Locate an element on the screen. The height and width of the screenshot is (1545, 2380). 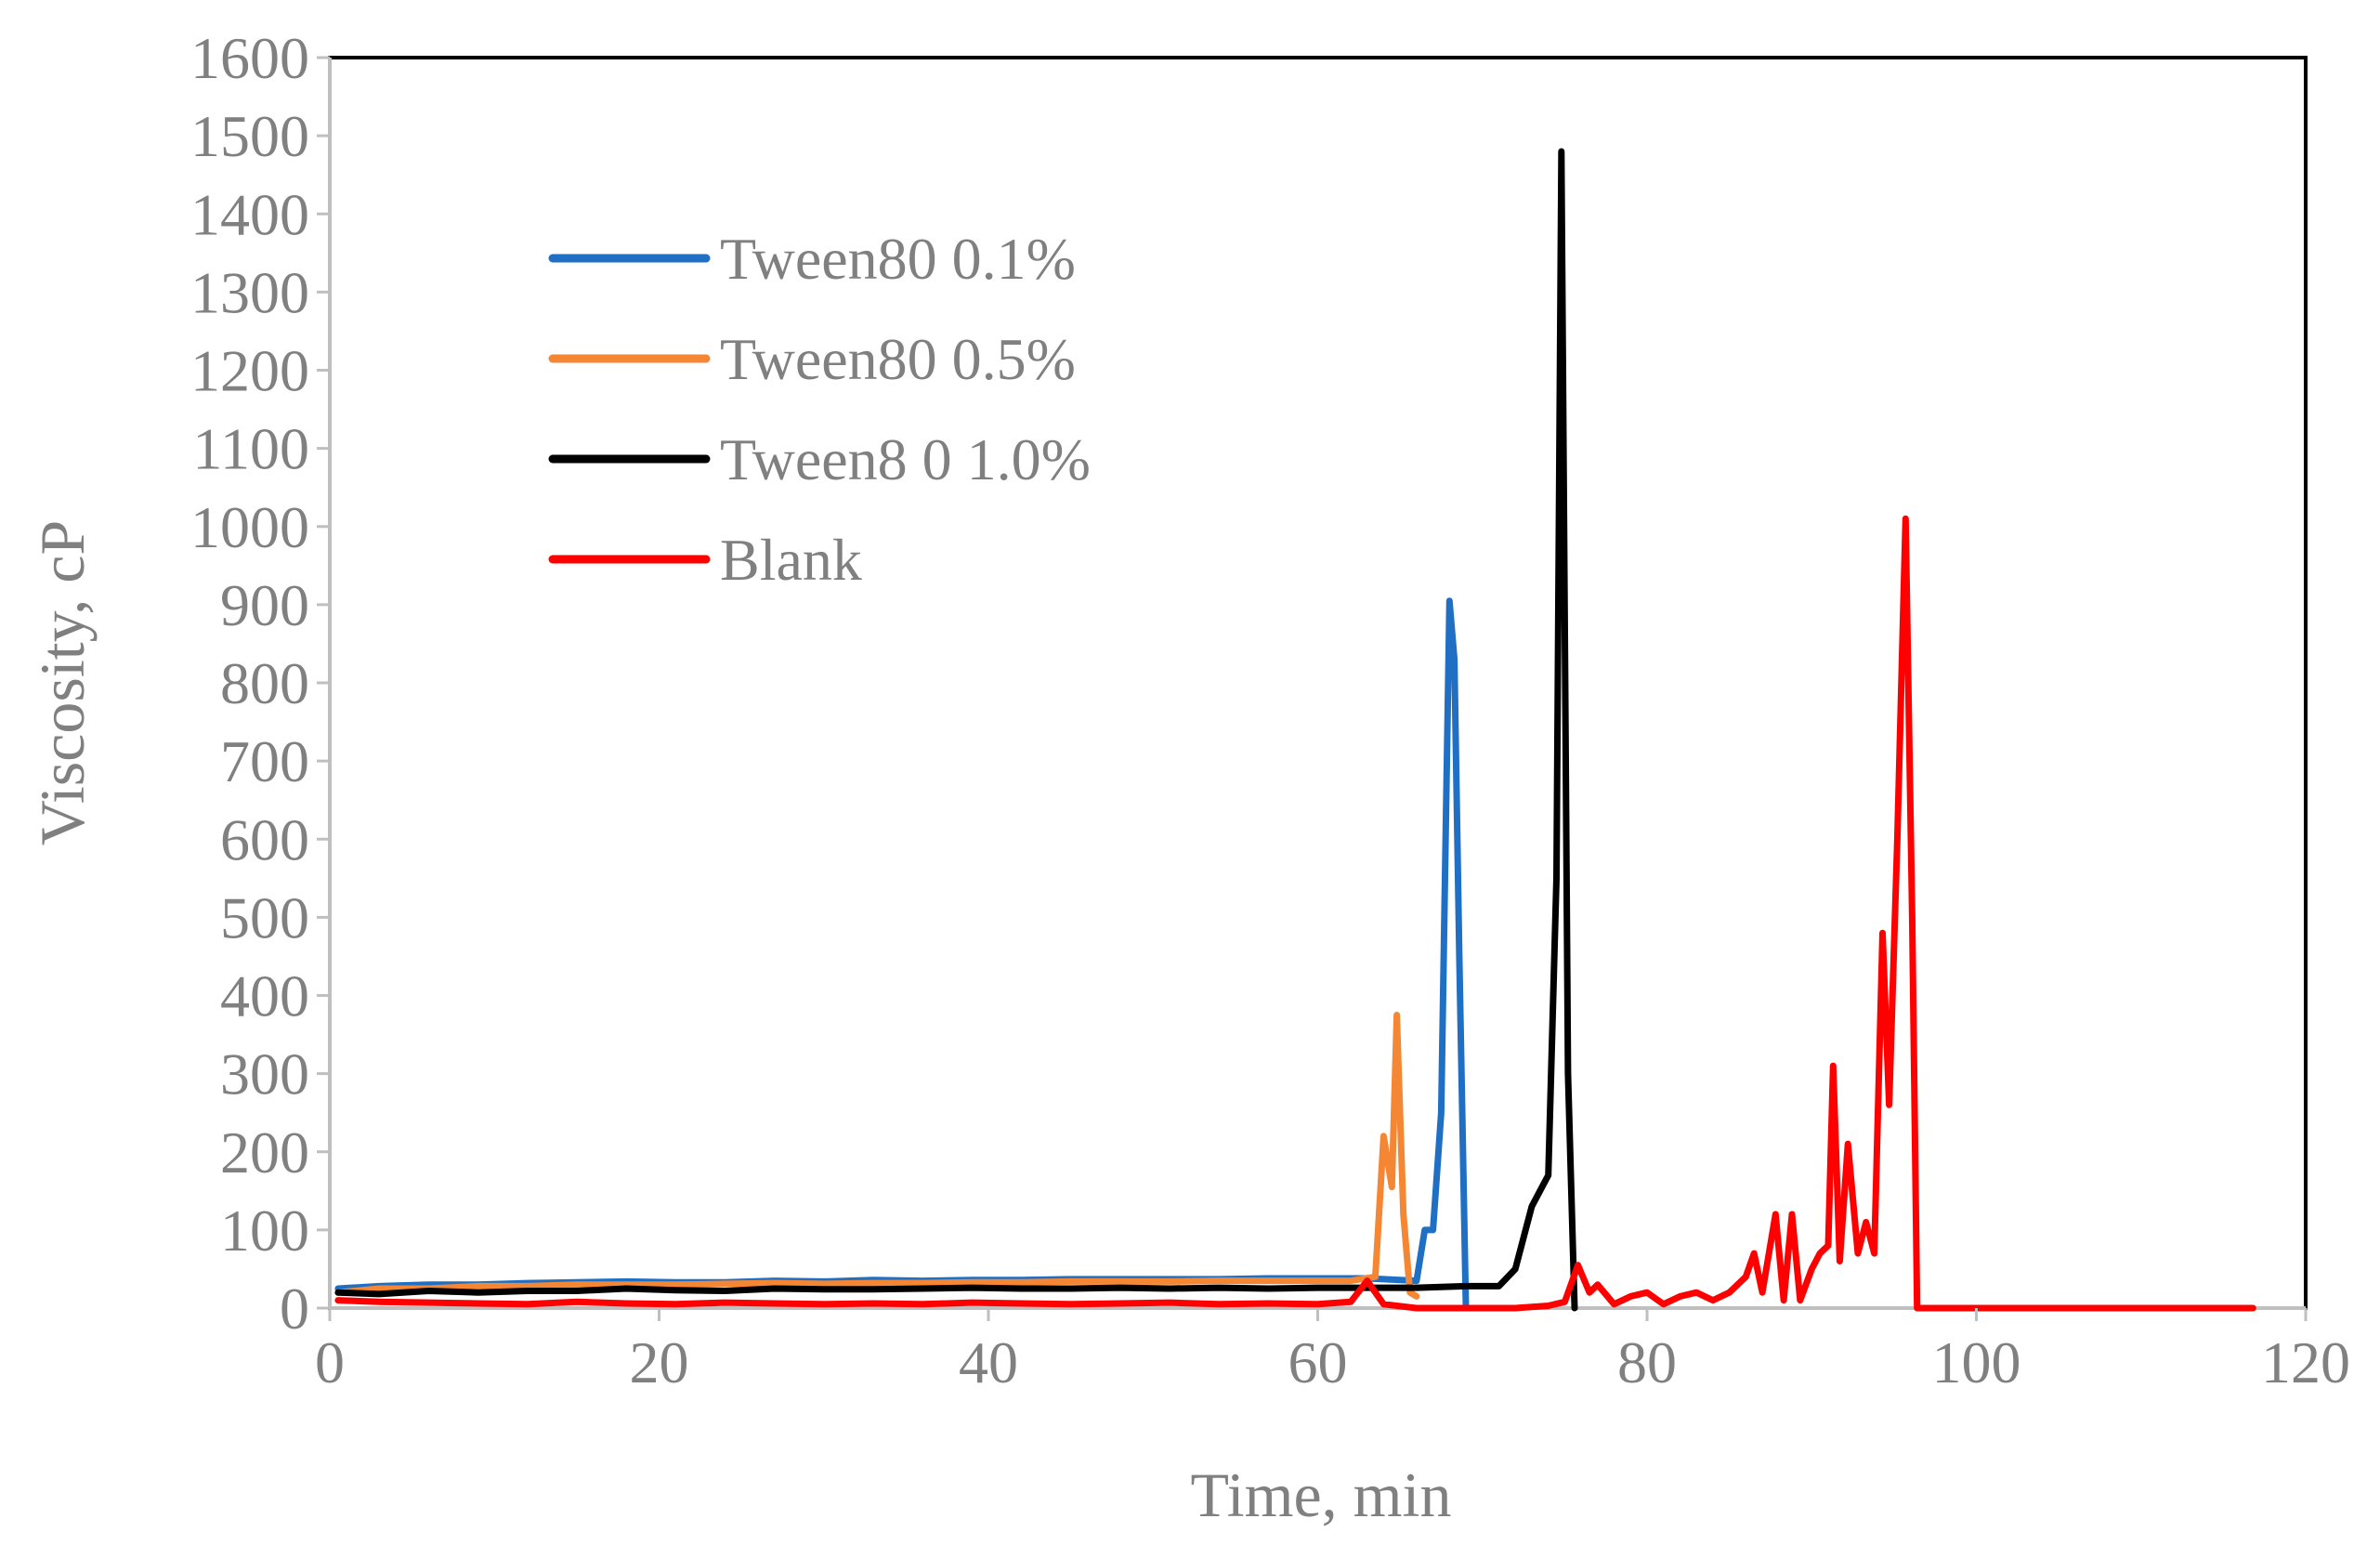
y-tick-label: 700 is located at coordinates (264, 761).